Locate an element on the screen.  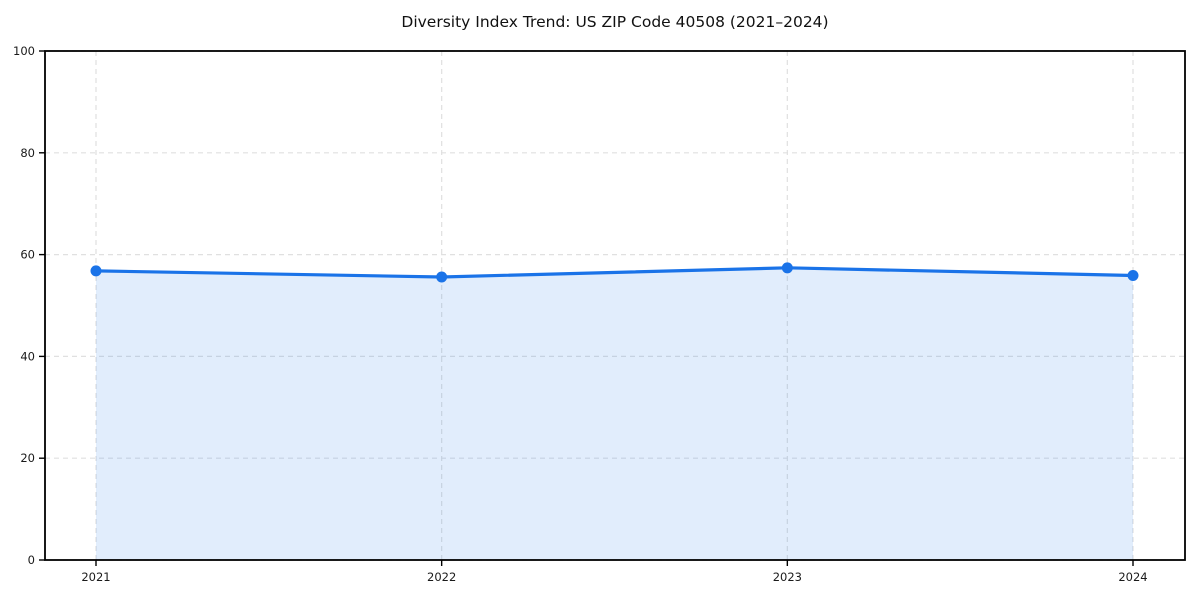
y-tick-label: 40 is located at coordinates (27, 356).